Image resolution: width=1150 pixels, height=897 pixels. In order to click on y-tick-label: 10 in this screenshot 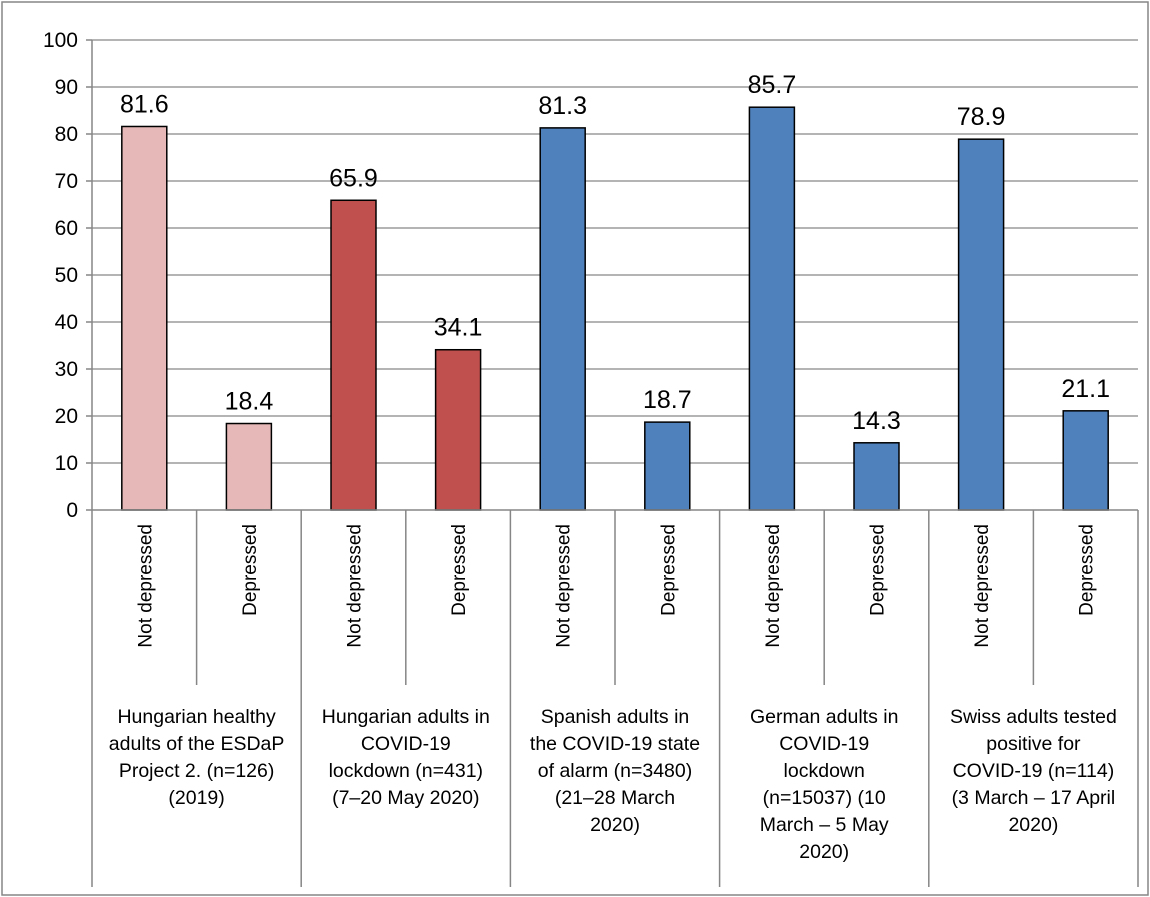, I will do `click(66, 463)`.